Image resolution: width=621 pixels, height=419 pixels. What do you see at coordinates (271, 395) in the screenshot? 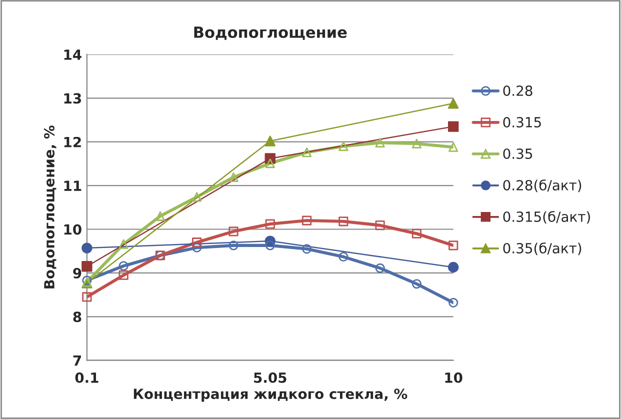
I see `x-axis-title: Концентрация жидкого стекла, %` at bounding box center [271, 395].